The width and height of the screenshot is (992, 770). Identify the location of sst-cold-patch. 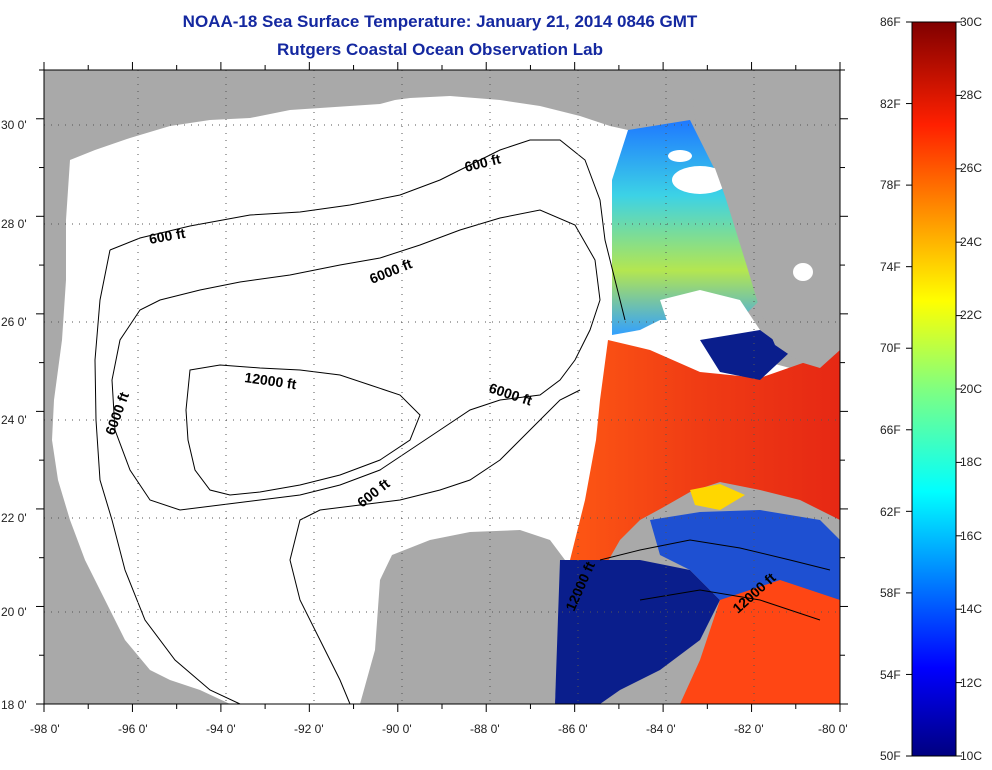
(745, 355).